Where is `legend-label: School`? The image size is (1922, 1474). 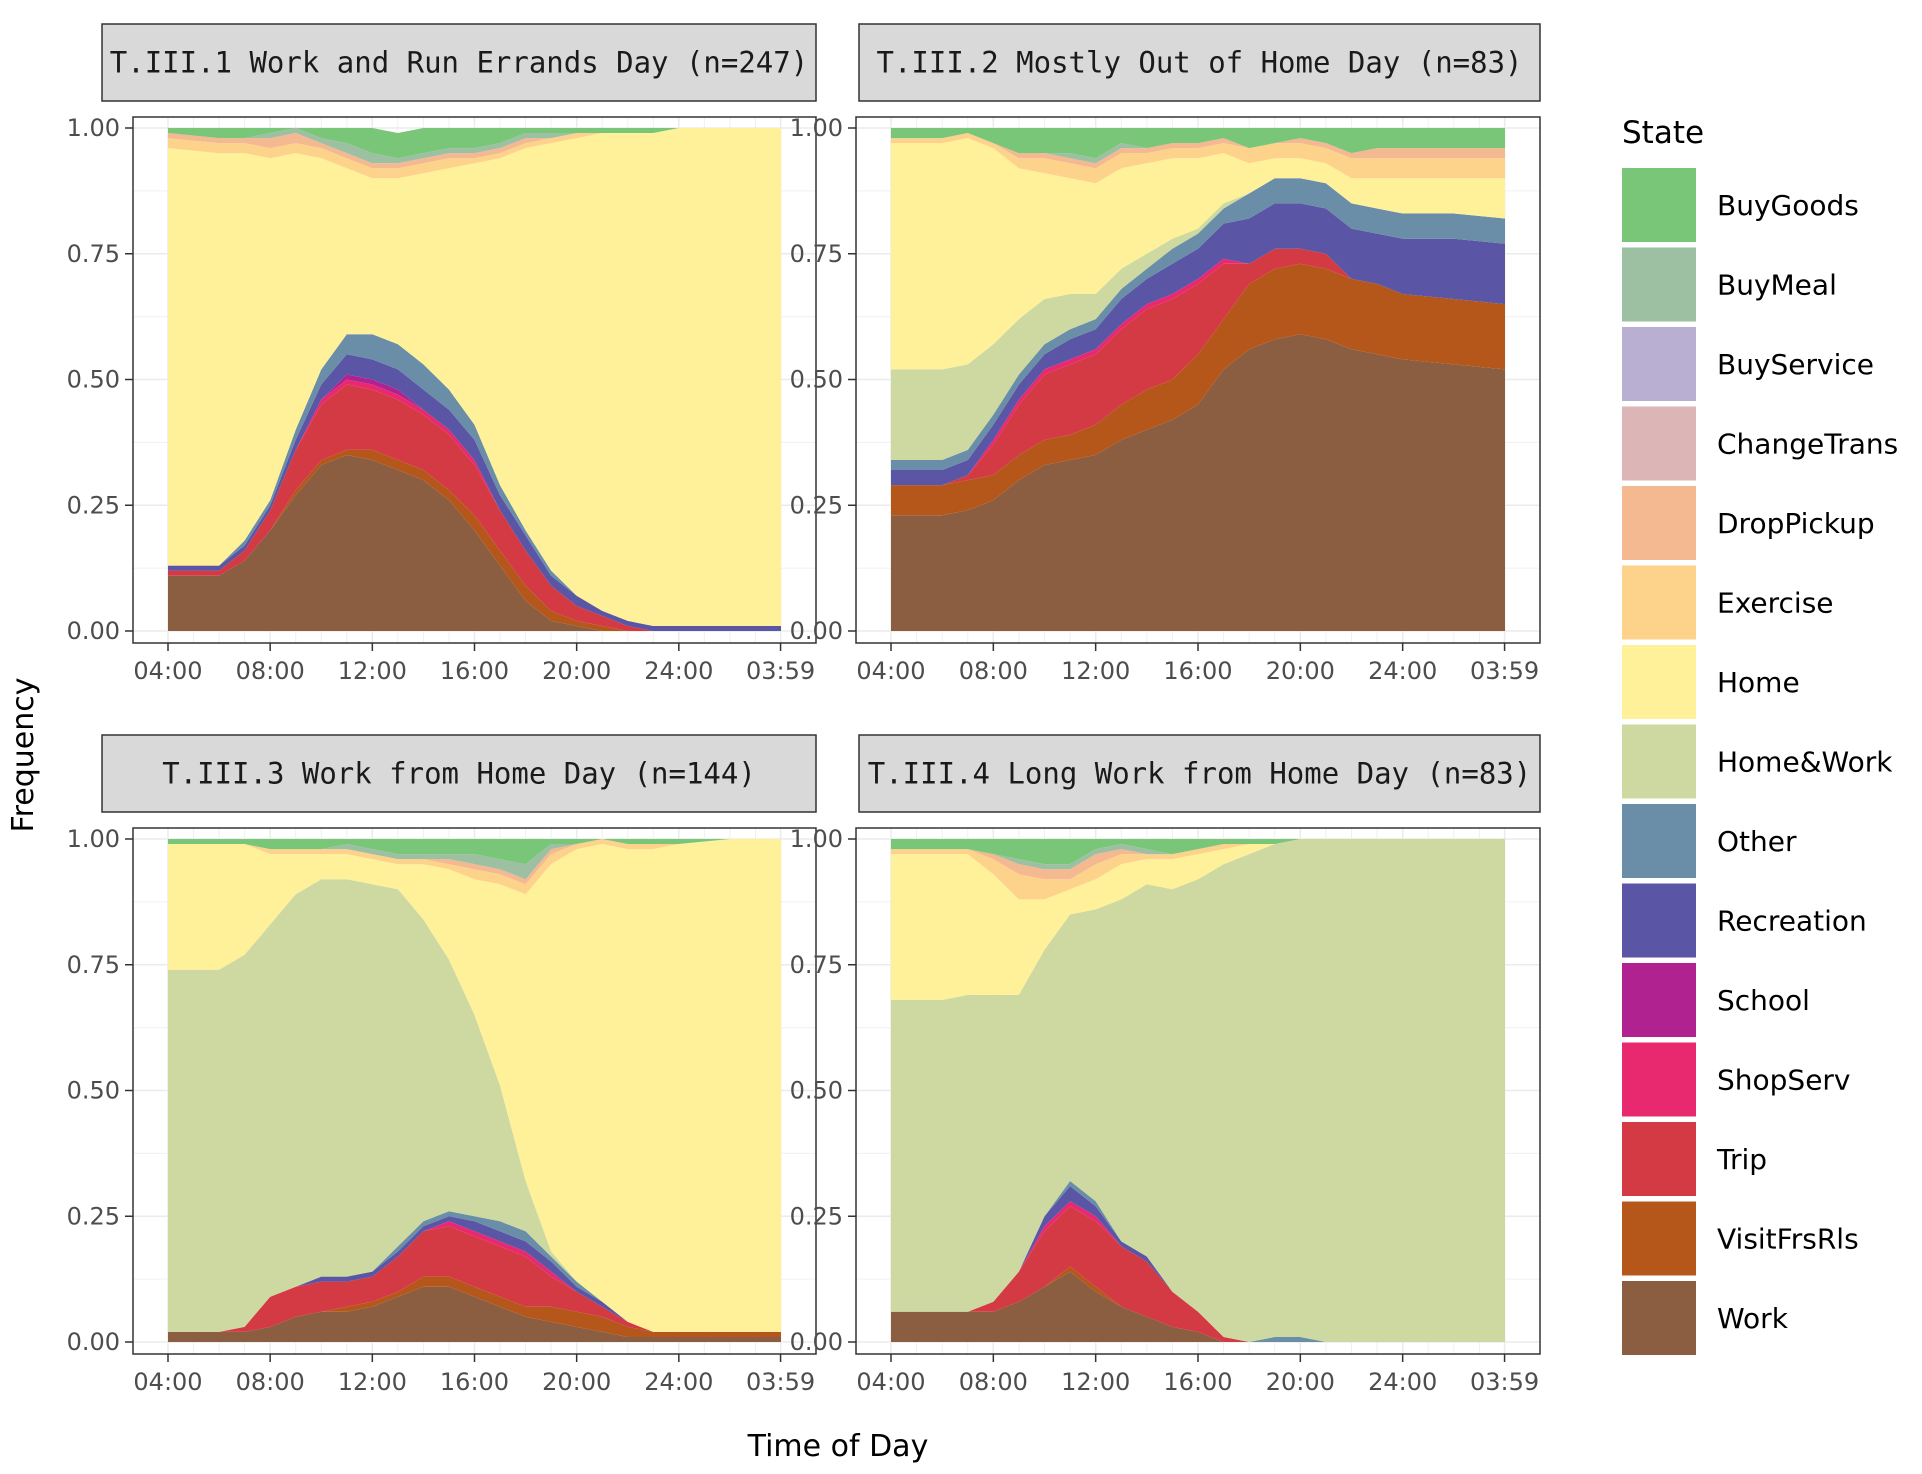
legend-label: School is located at coordinates (1763, 1000).